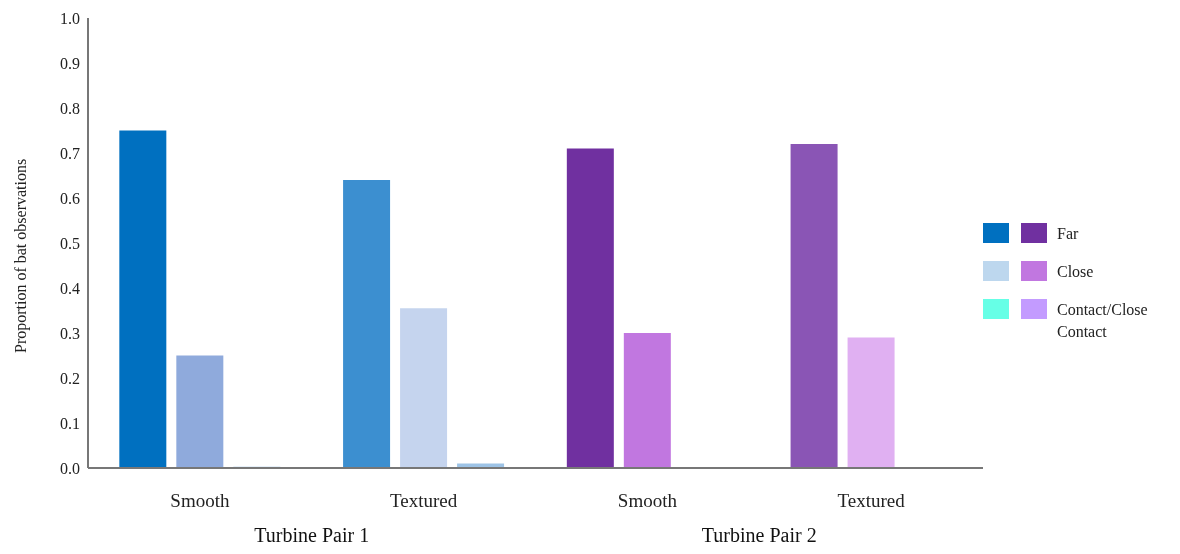 Image resolution: width=1180 pixels, height=554 pixels. What do you see at coordinates (20, 255) in the screenshot?
I see `y-axis-title: Proportion of bat observations` at bounding box center [20, 255].